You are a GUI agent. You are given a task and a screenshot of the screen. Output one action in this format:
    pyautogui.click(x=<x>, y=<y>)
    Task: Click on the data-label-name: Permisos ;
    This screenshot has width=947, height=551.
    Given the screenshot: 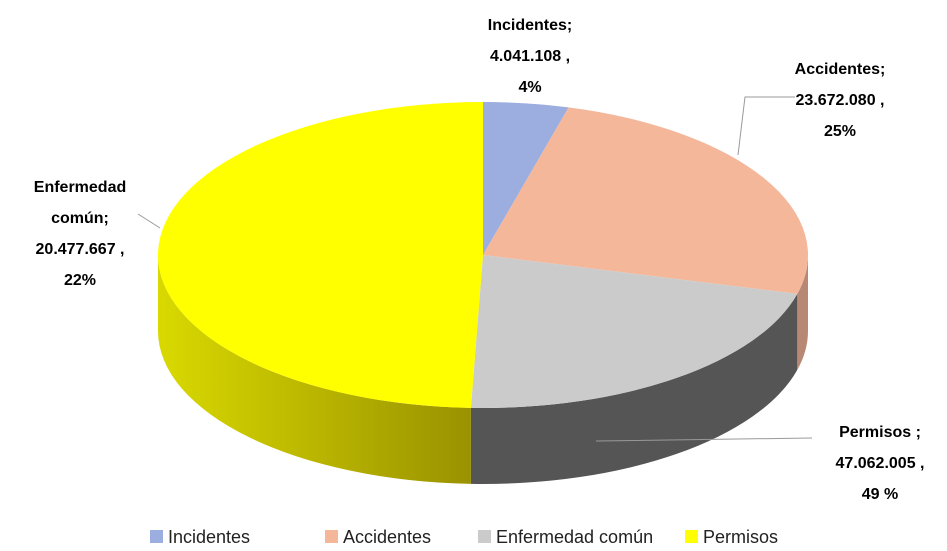 What is the action you would take?
    pyautogui.click(x=880, y=432)
    